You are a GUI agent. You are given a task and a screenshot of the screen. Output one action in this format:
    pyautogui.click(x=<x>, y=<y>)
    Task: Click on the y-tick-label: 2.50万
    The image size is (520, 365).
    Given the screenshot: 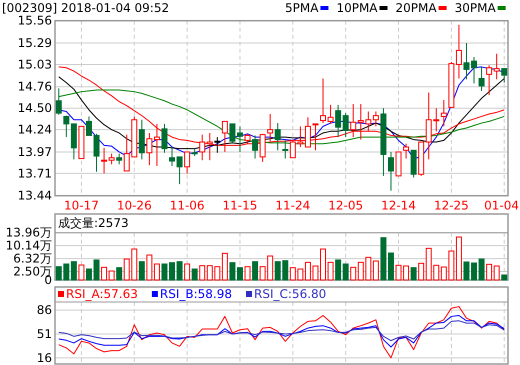 What is the action you would take?
    pyautogui.click(x=32, y=271)
    